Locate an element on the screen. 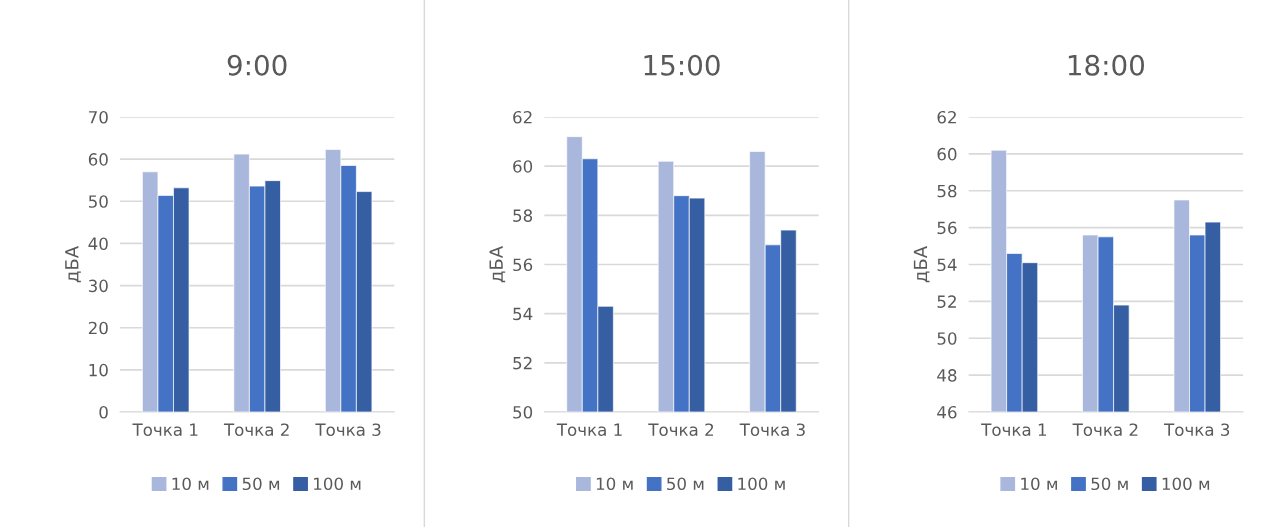 This screenshot has width=1273, height=527. y-tick-label: 46 is located at coordinates (947, 412).